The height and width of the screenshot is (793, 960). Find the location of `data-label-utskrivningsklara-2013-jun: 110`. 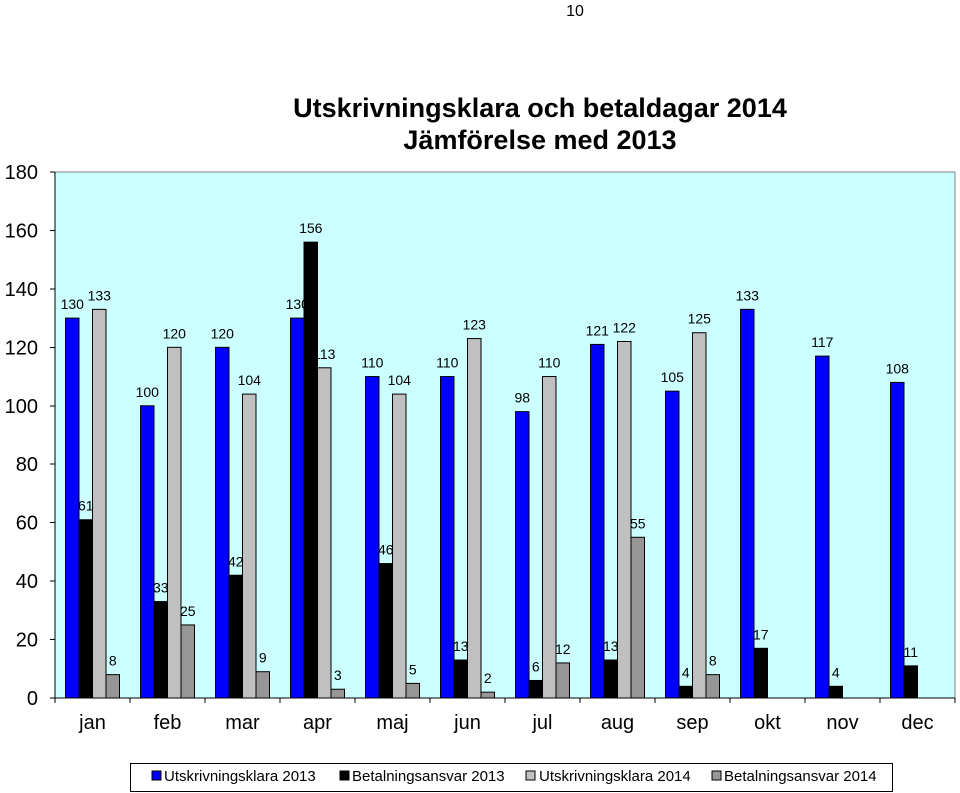

data-label-utskrivningsklara-2013-jun: 110 is located at coordinates (447, 363).